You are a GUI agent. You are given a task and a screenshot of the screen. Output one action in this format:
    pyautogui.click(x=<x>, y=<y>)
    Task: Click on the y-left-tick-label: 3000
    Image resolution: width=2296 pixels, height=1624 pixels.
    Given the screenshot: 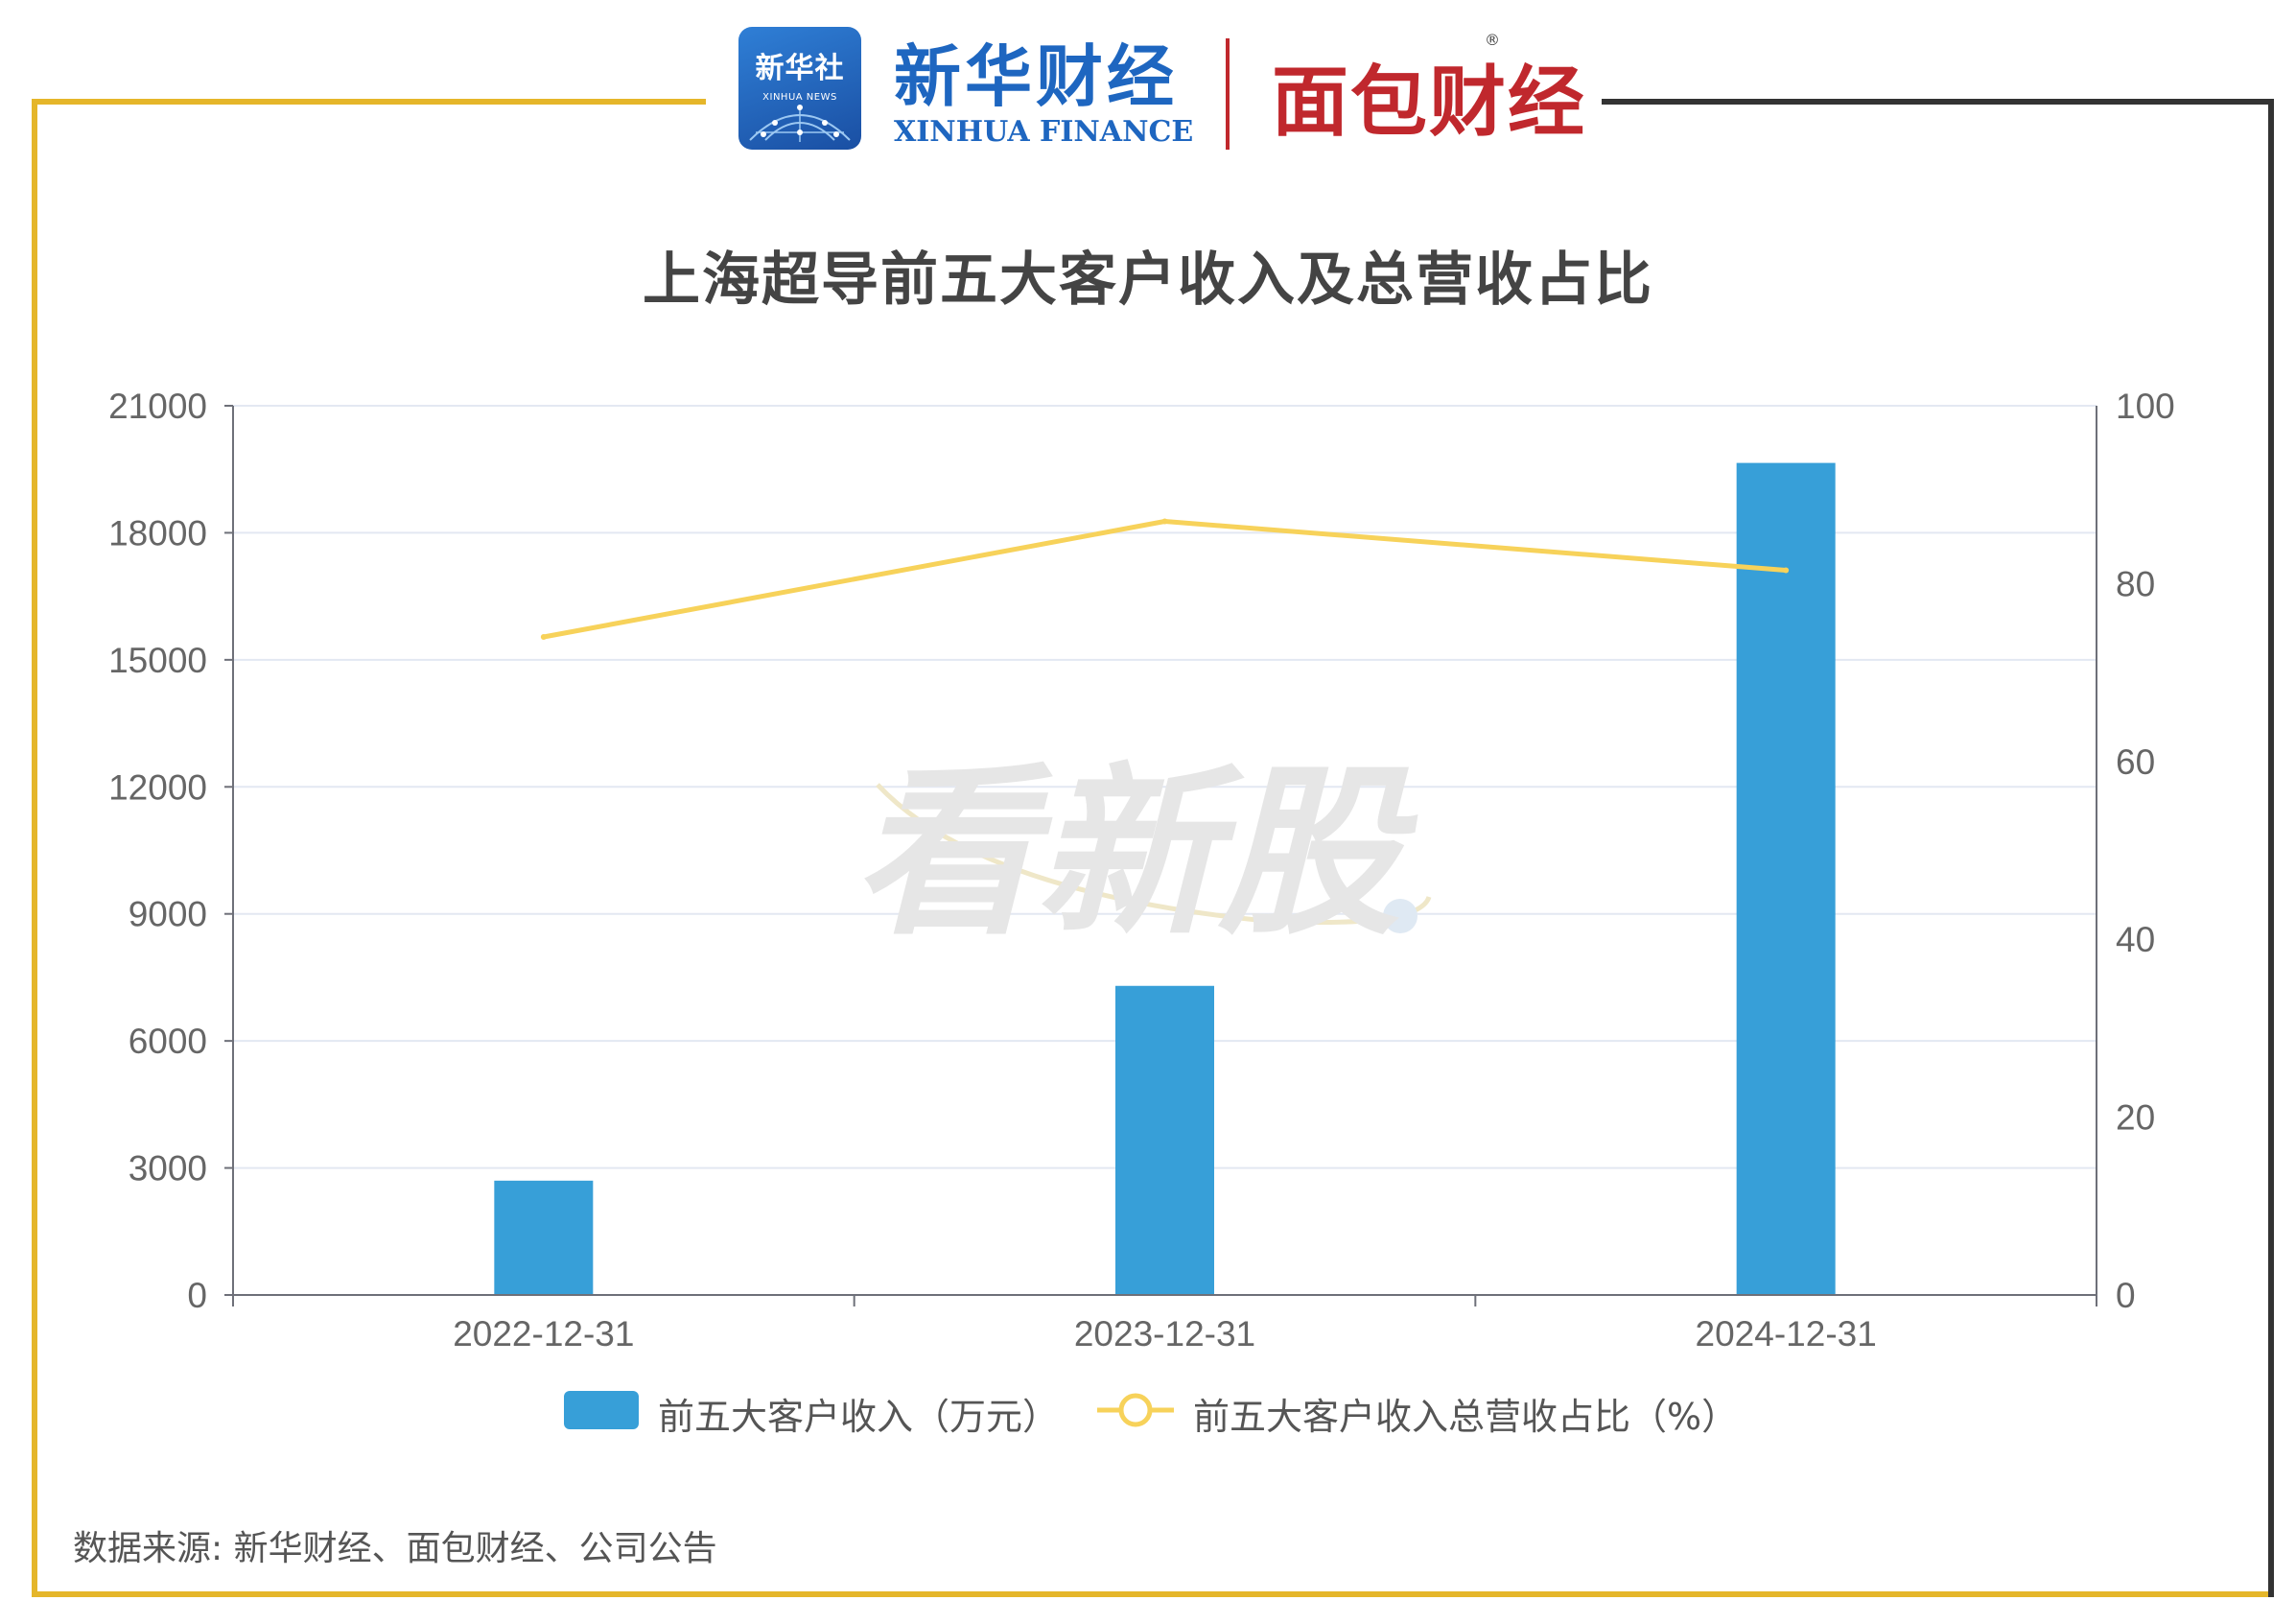 What is the action you would take?
    pyautogui.click(x=168, y=1169)
    